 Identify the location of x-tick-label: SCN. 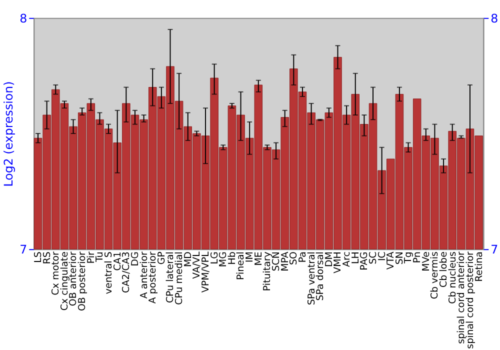
(276, 262).